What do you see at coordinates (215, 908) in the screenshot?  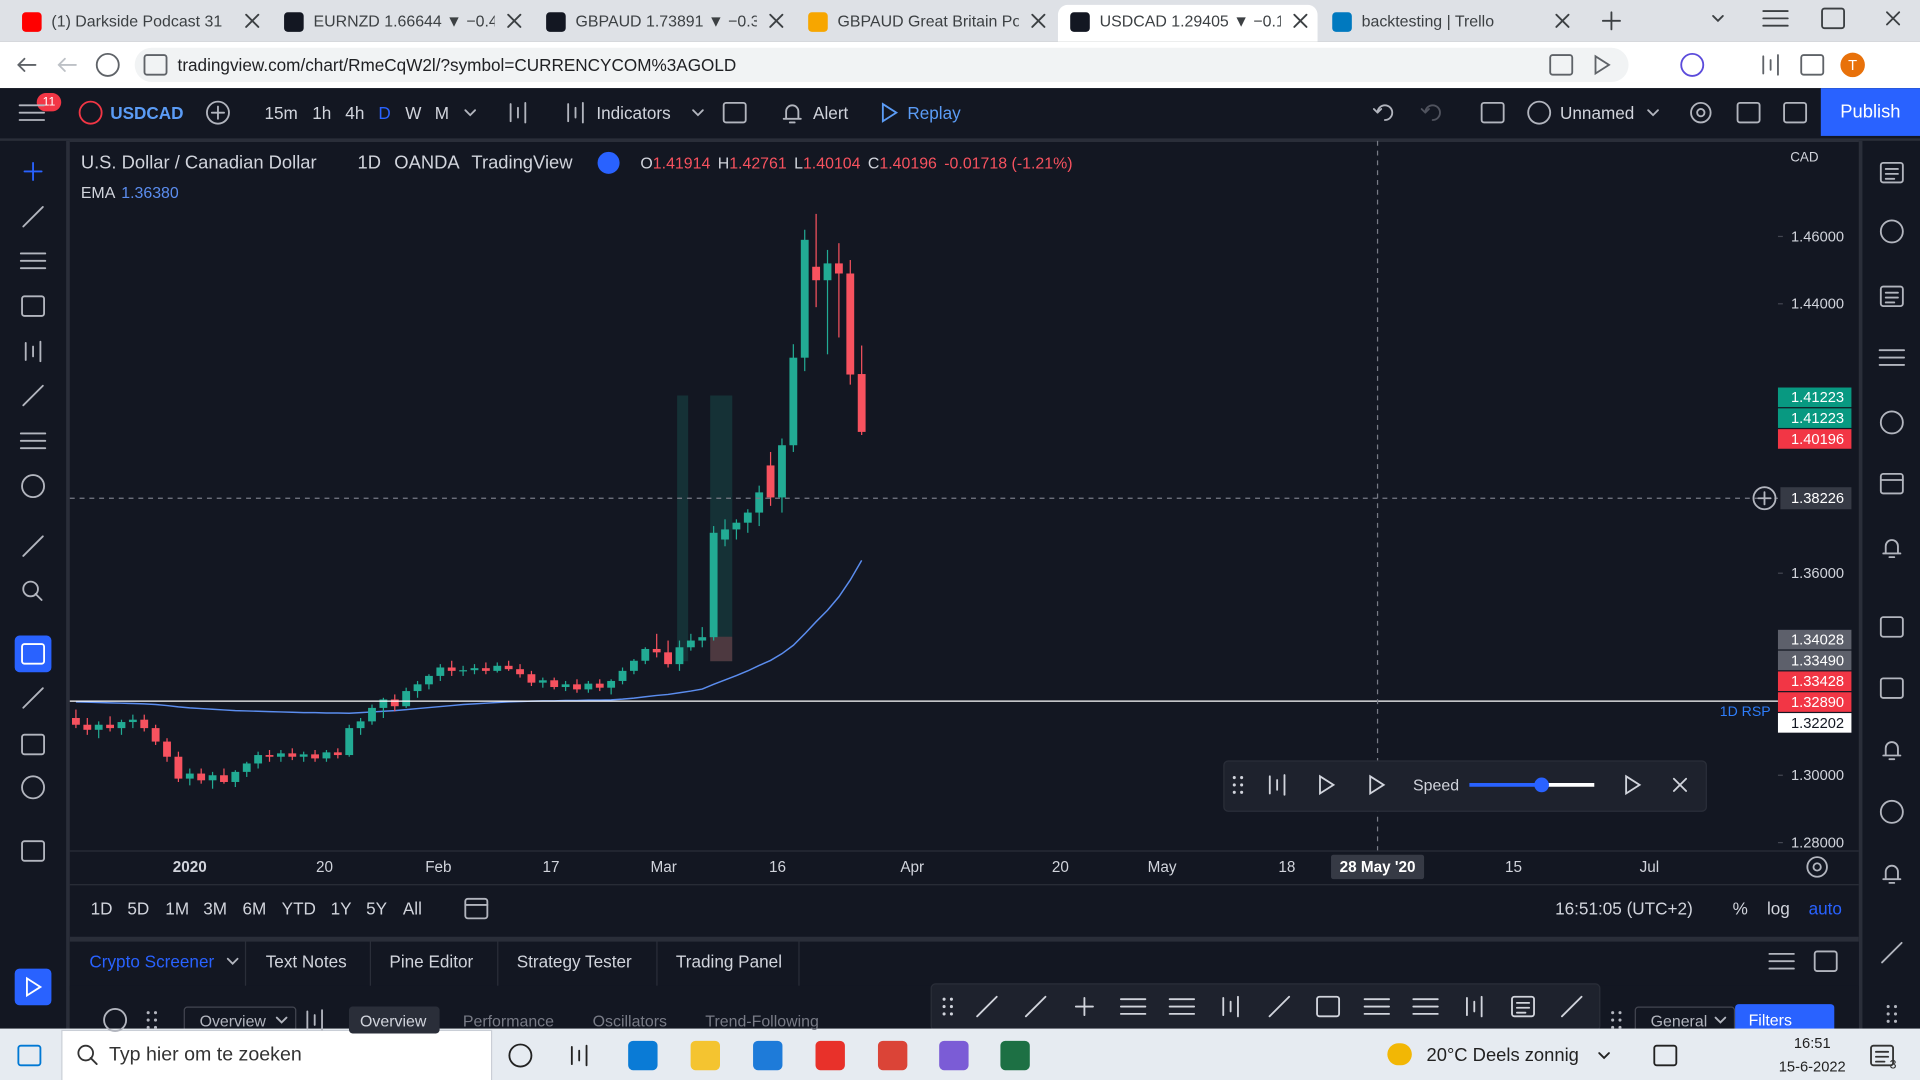 I see `range-button: 3M` at bounding box center [215, 908].